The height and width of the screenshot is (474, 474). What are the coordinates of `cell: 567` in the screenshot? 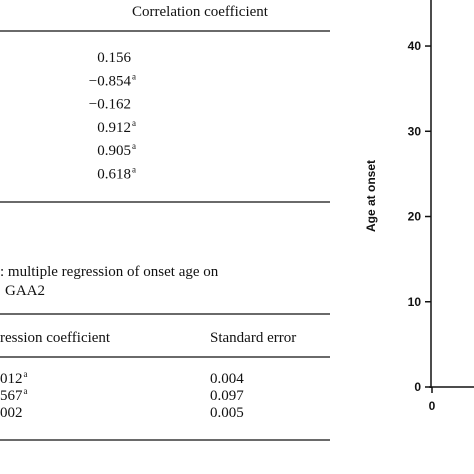 It's located at (11, 396).